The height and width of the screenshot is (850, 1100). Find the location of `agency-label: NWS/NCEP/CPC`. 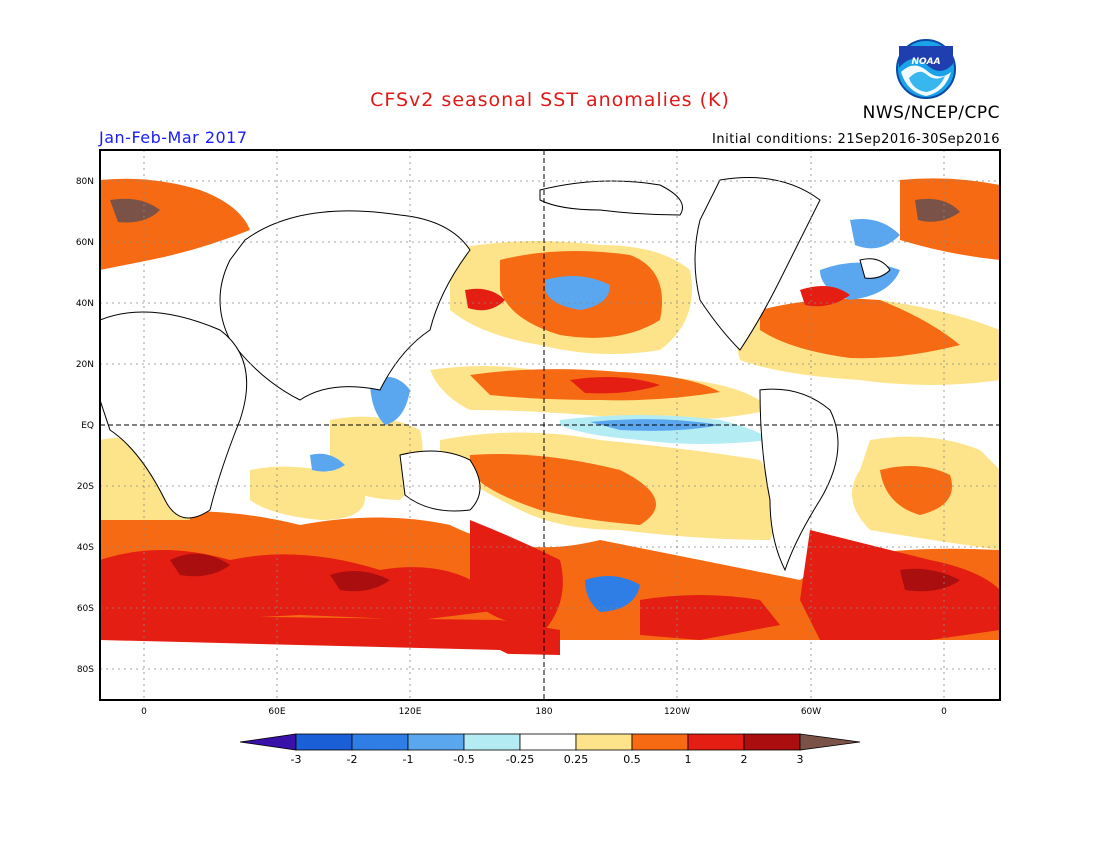

agency-label: NWS/NCEP/CPC is located at coordinates (931, 113).